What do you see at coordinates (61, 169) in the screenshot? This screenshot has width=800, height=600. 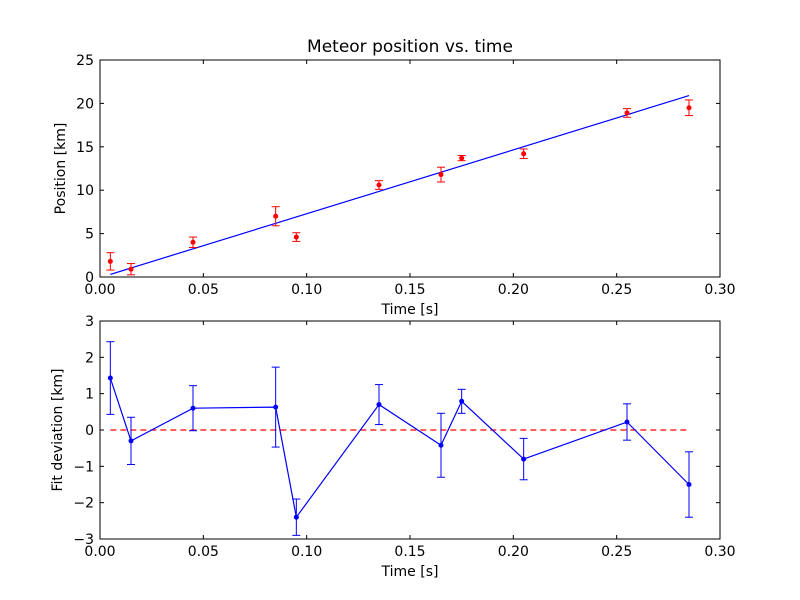 I see `y-axis-label-top: Position [km]` at bounding box center [61, 169].